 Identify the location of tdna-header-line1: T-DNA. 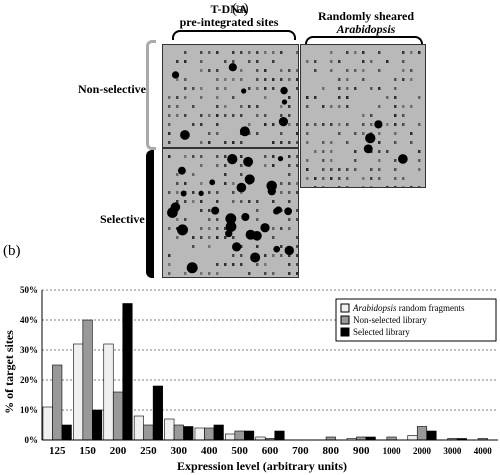
(229, 9).